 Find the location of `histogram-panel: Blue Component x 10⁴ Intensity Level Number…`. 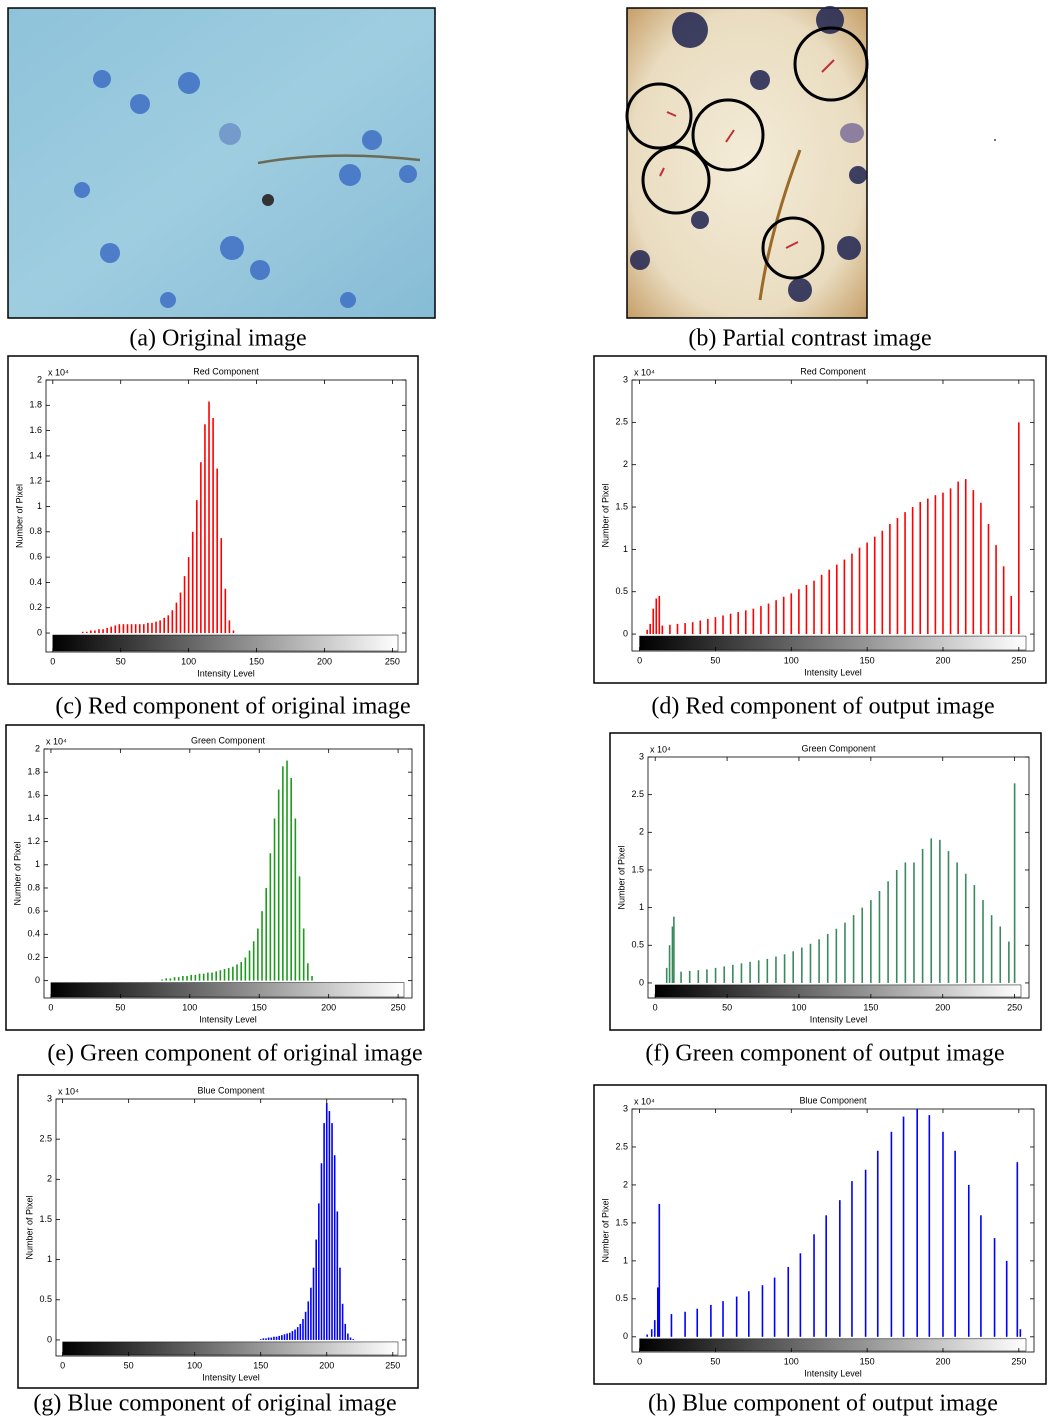

histogram-panel: Blue Component x 10⁴ Intensity Level Number… is located at coordinates (218, 1231).